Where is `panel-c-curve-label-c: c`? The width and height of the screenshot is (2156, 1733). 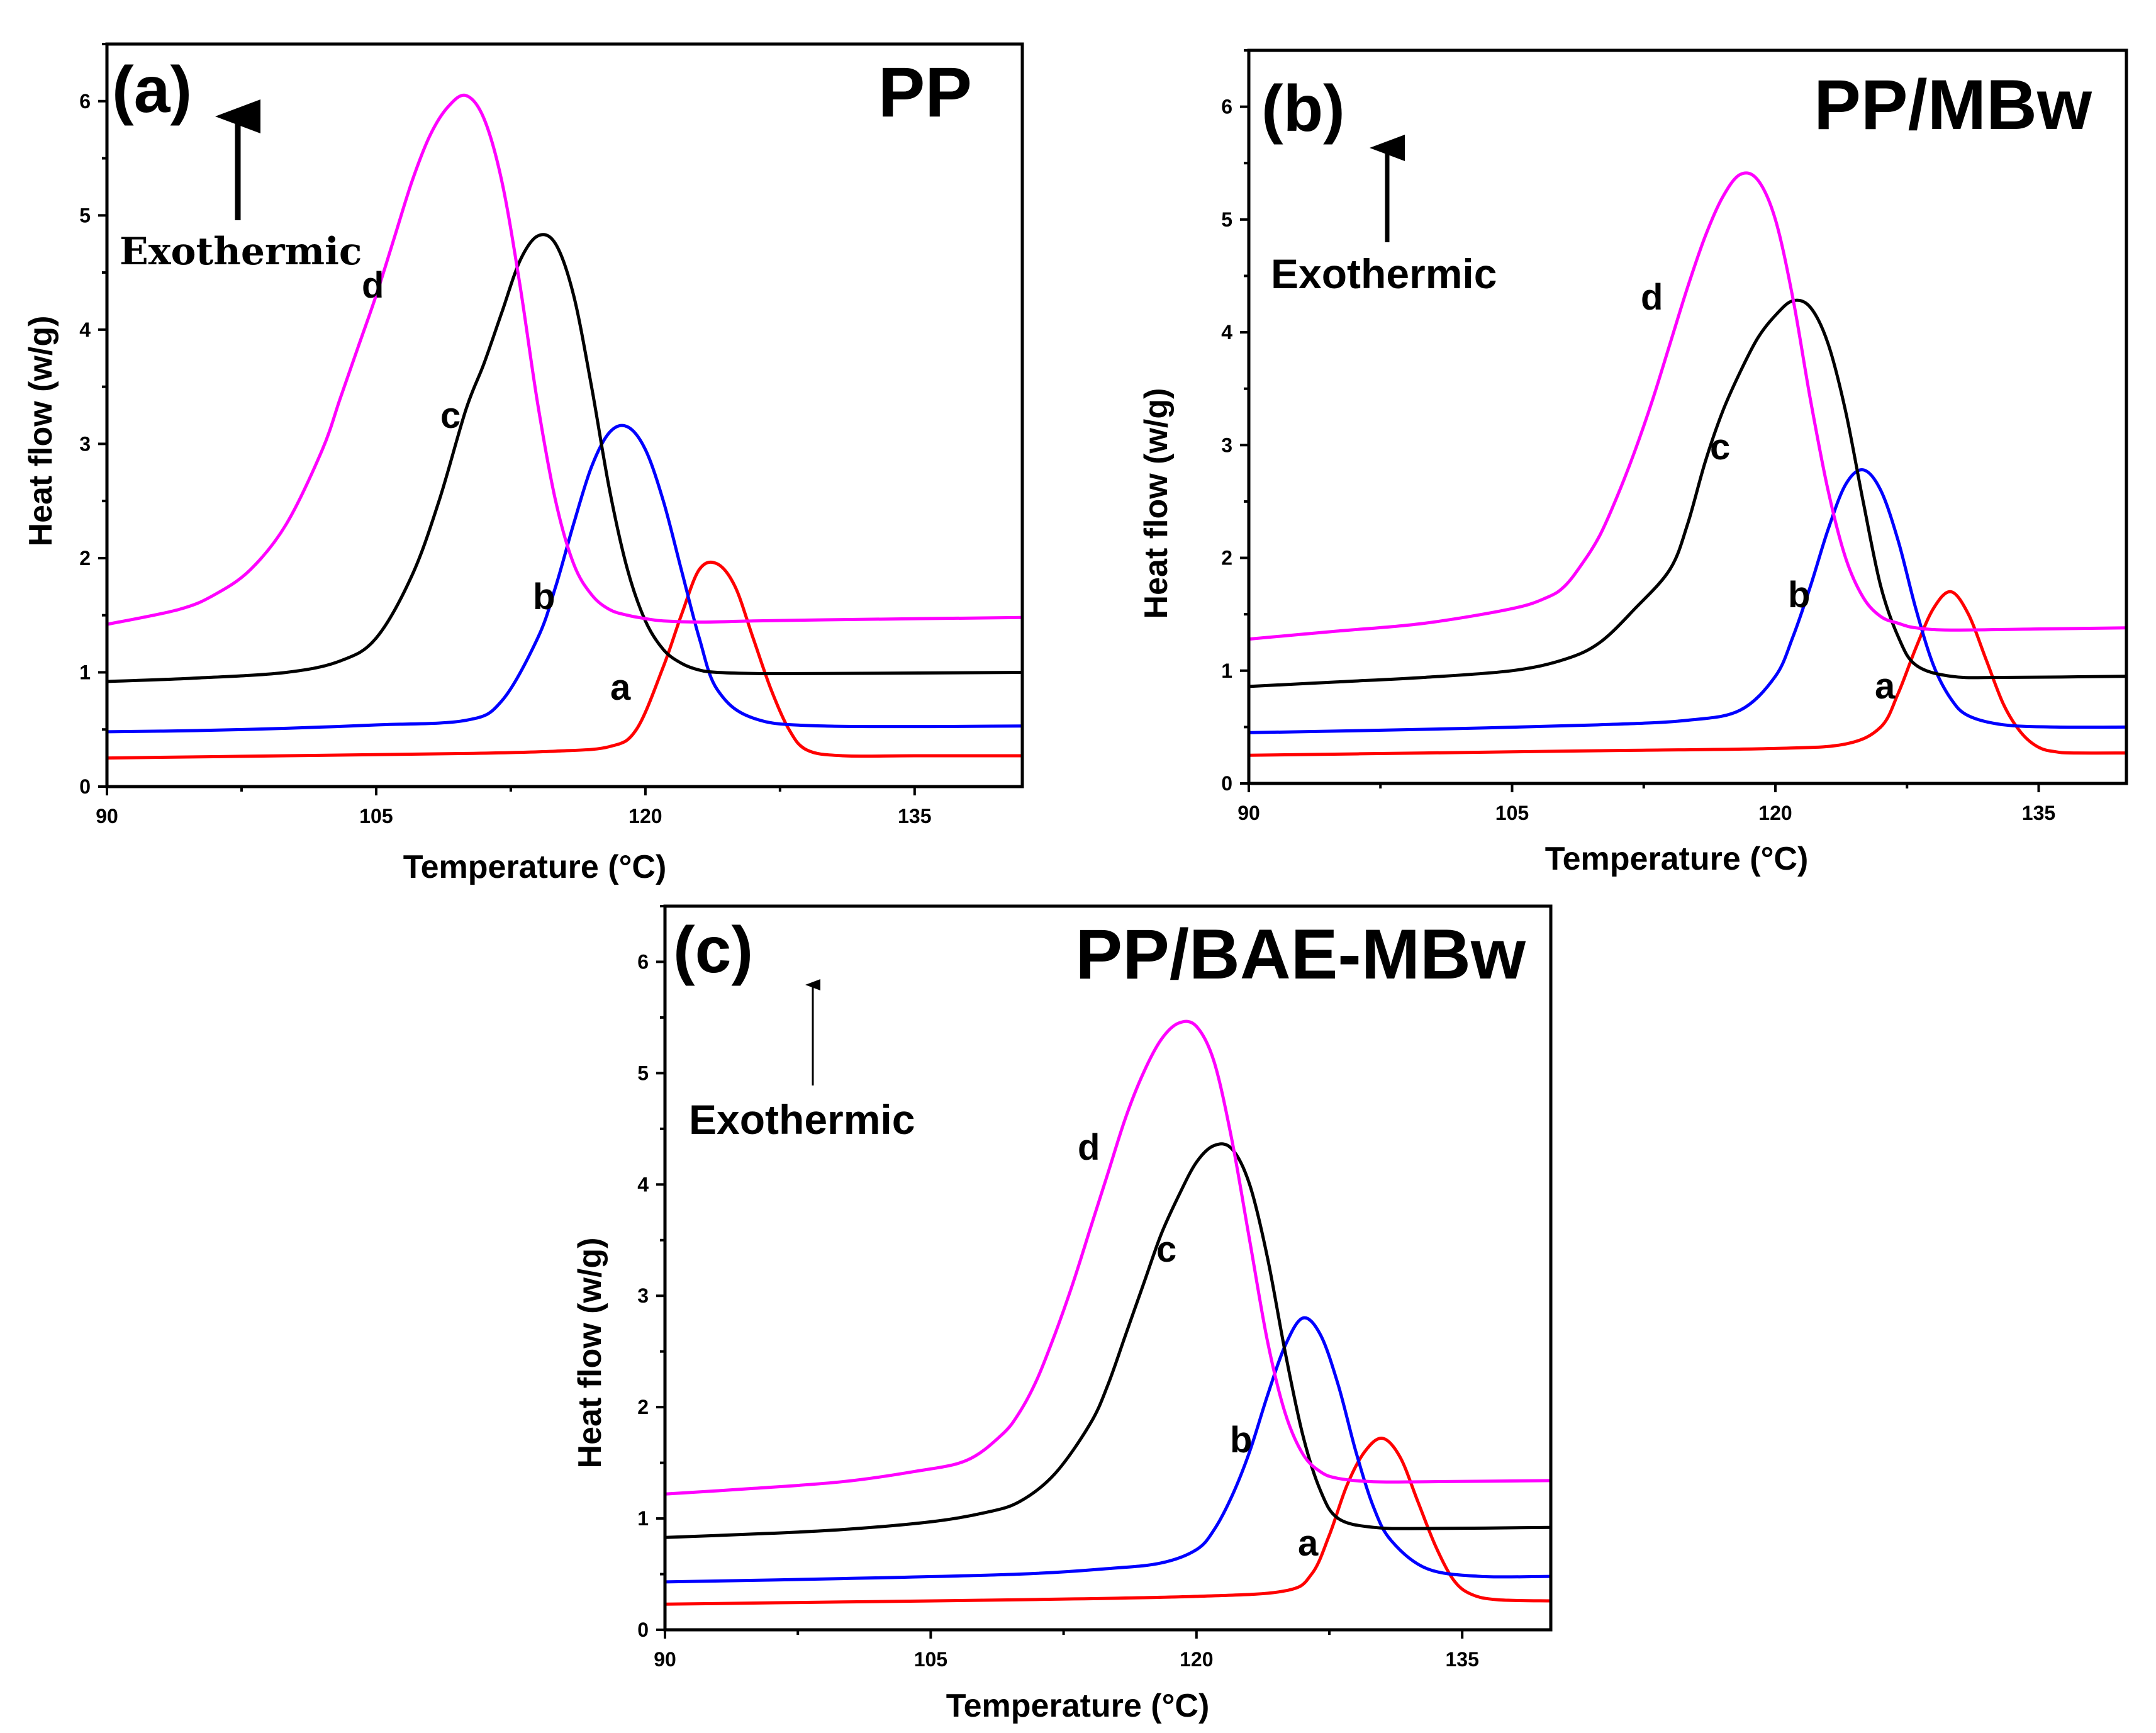
panel-c-curve-label-c: c is located at coordinates (1166, 1249).